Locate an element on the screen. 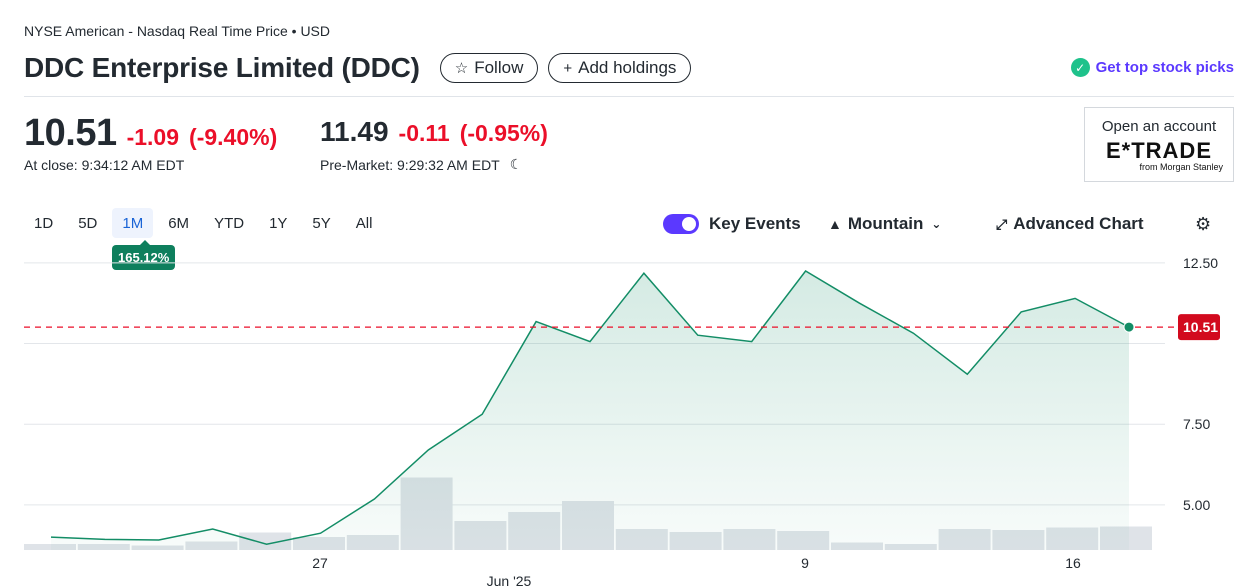  current-price-tag is located at coordinates (1199, 327).